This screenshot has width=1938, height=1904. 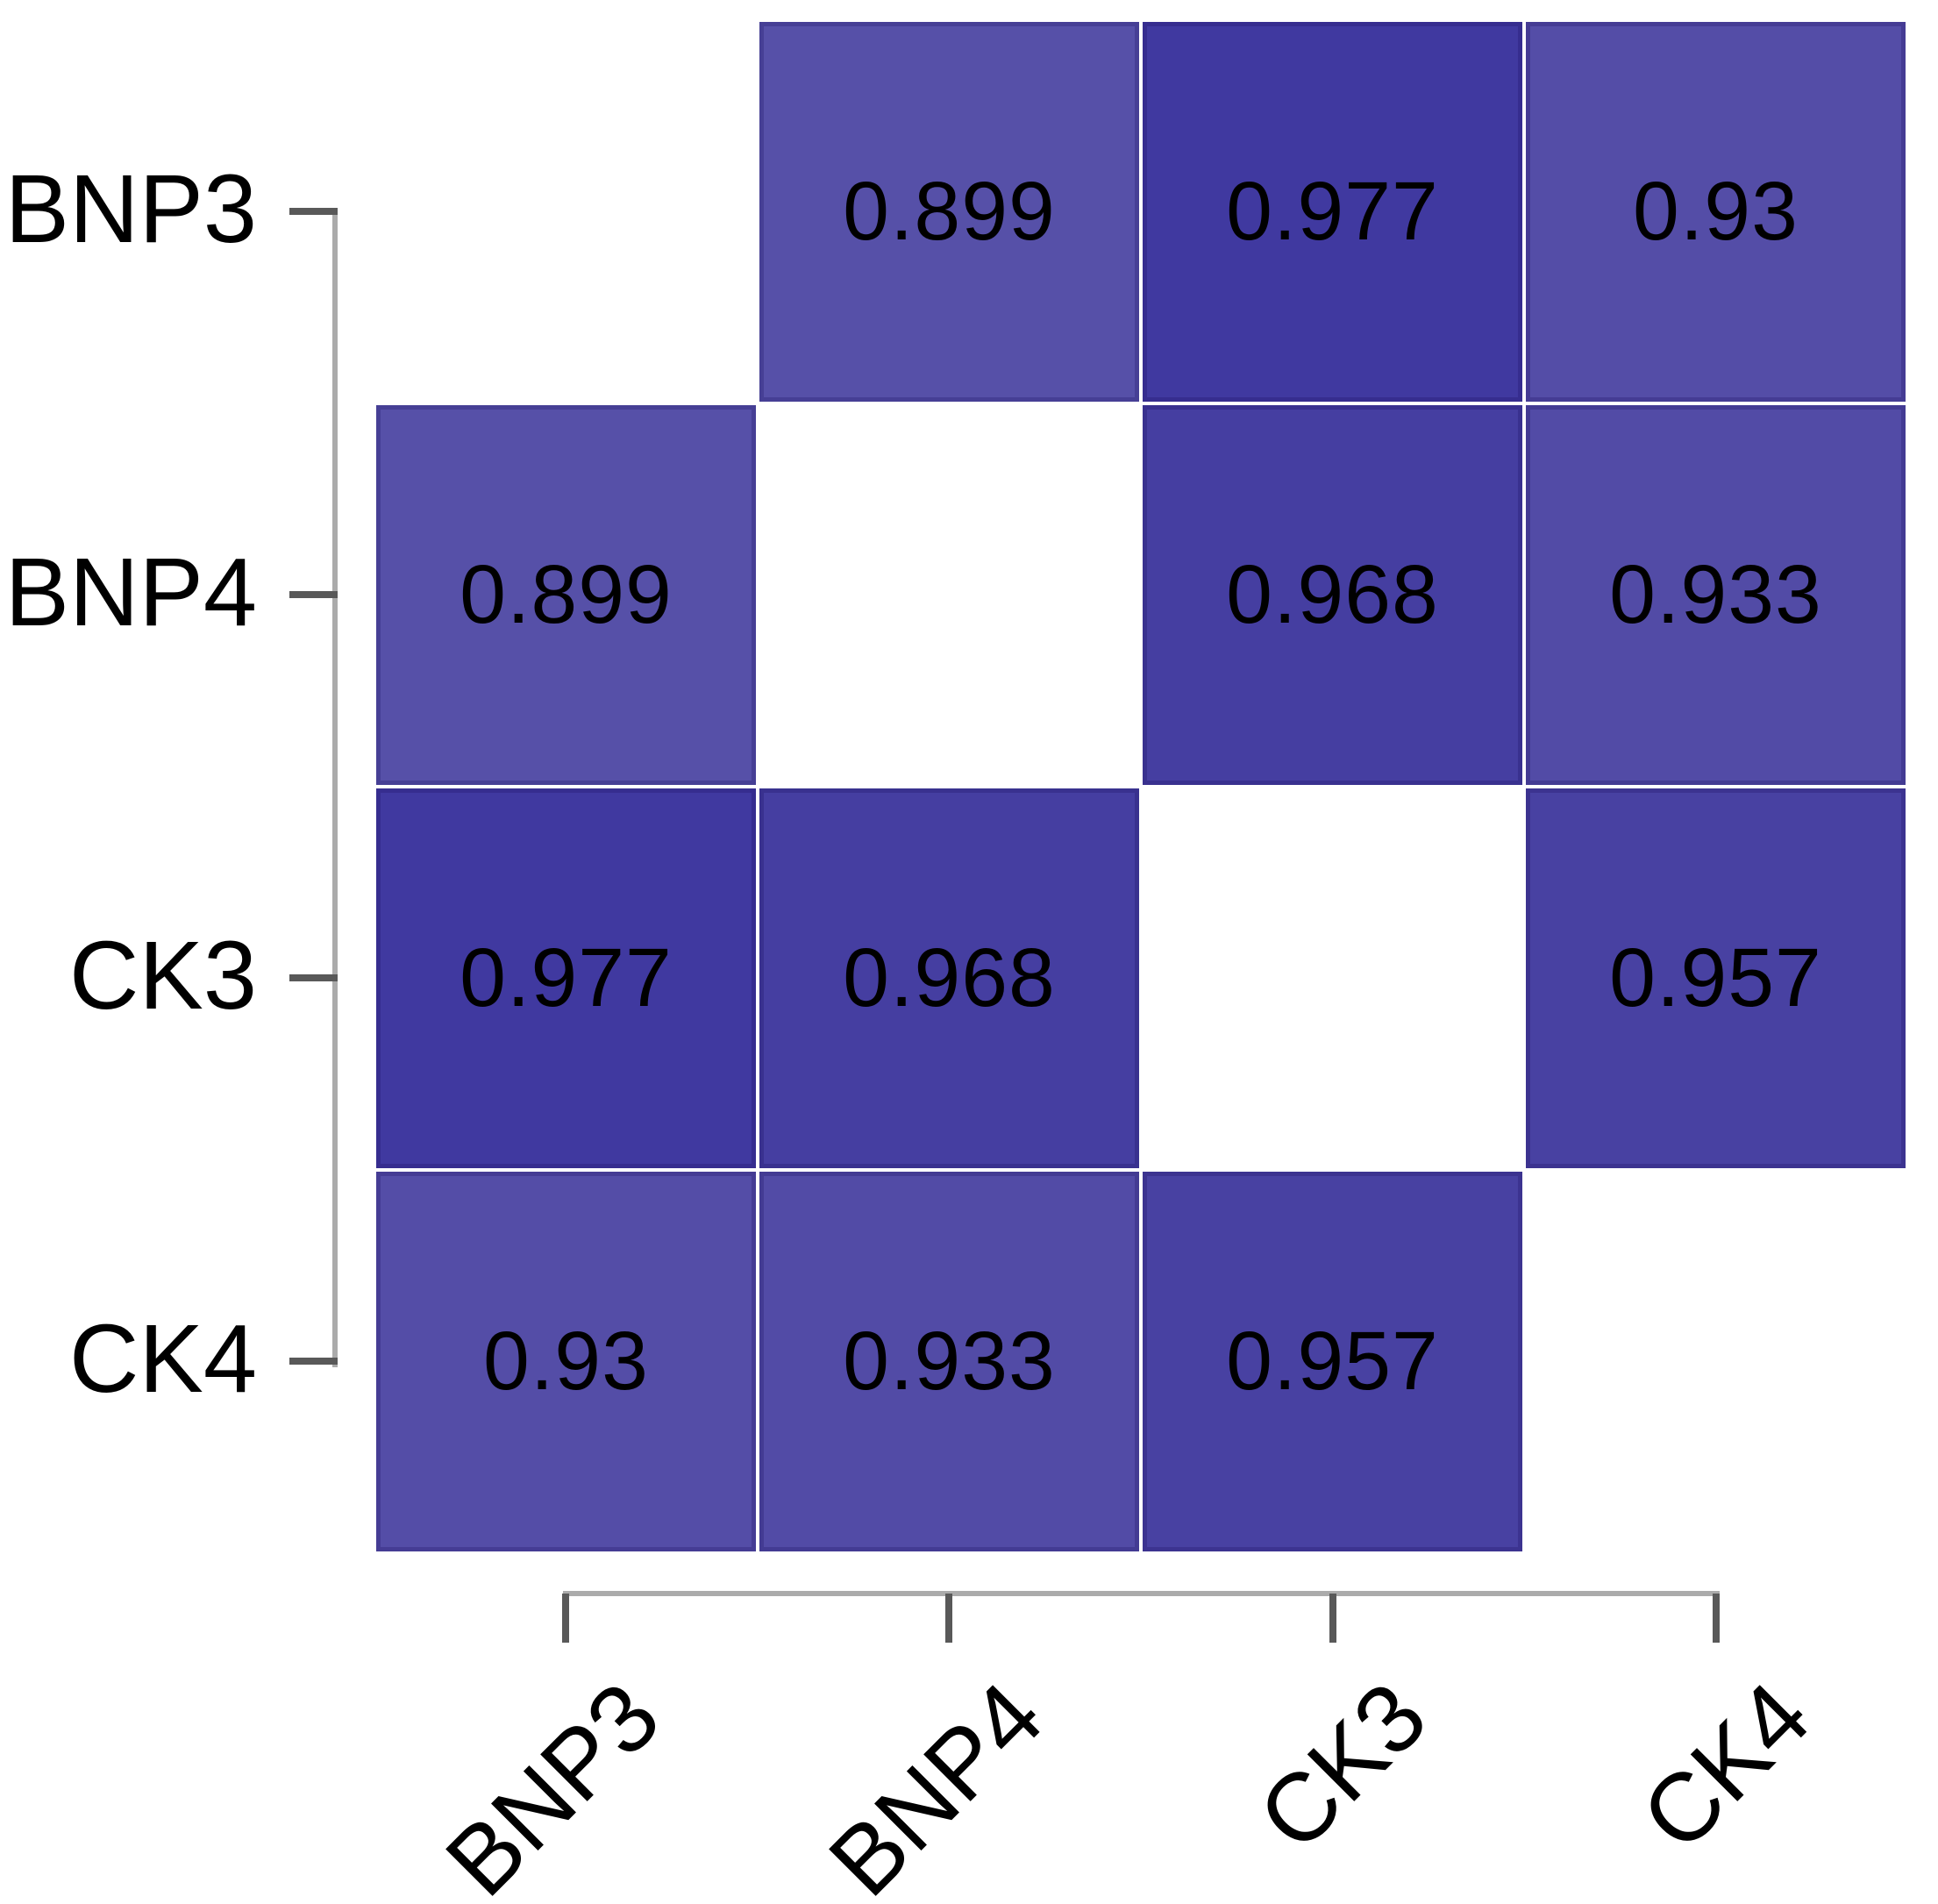 I want to click on x-axis-label: BNP4, so click(x=936, y=1783).